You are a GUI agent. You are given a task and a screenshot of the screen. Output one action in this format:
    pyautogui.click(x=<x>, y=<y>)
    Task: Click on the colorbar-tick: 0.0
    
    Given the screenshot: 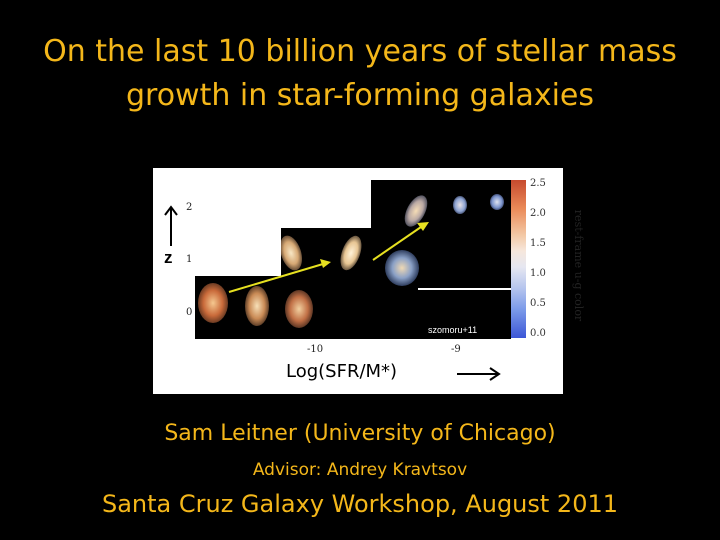 What is the action you would take?
    pyautogui.click(x=538, y=333)
    